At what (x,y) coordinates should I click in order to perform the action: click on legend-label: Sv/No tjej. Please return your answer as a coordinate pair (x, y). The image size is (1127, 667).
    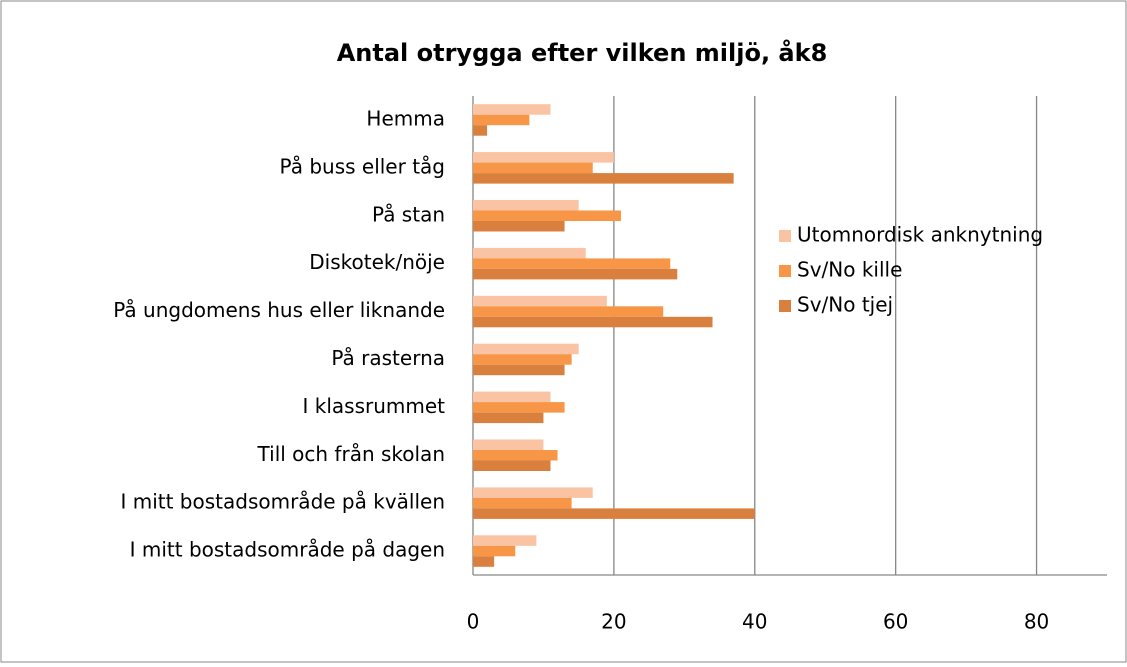
    Looking at the image, I should click on (845, 305).